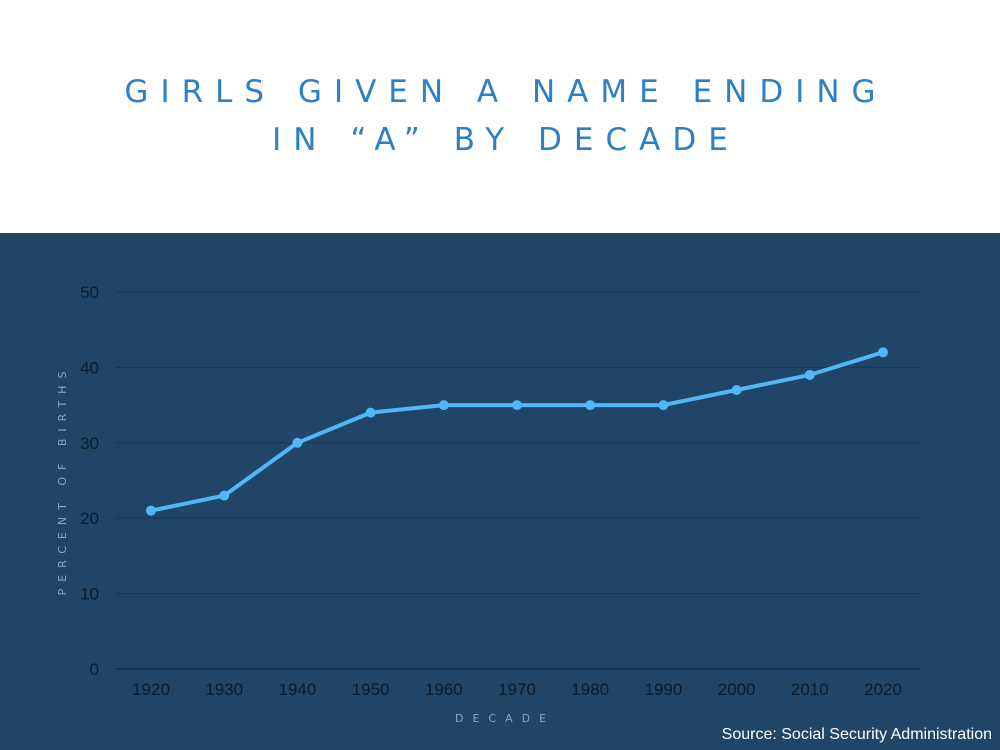  Describe the element at coordinates (590, 689) in the screenshot. I see `x-tick-label: 1980` at that location.